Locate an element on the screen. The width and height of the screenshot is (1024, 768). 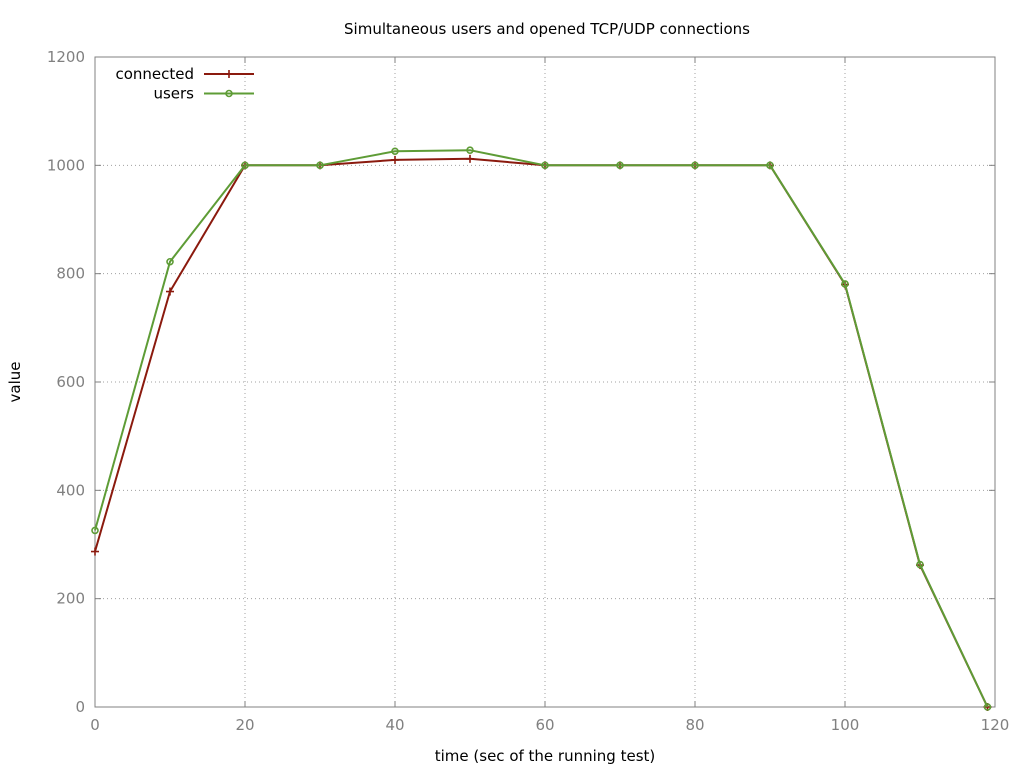
y-tick-label: 200 is located at coordinates (70, 599).